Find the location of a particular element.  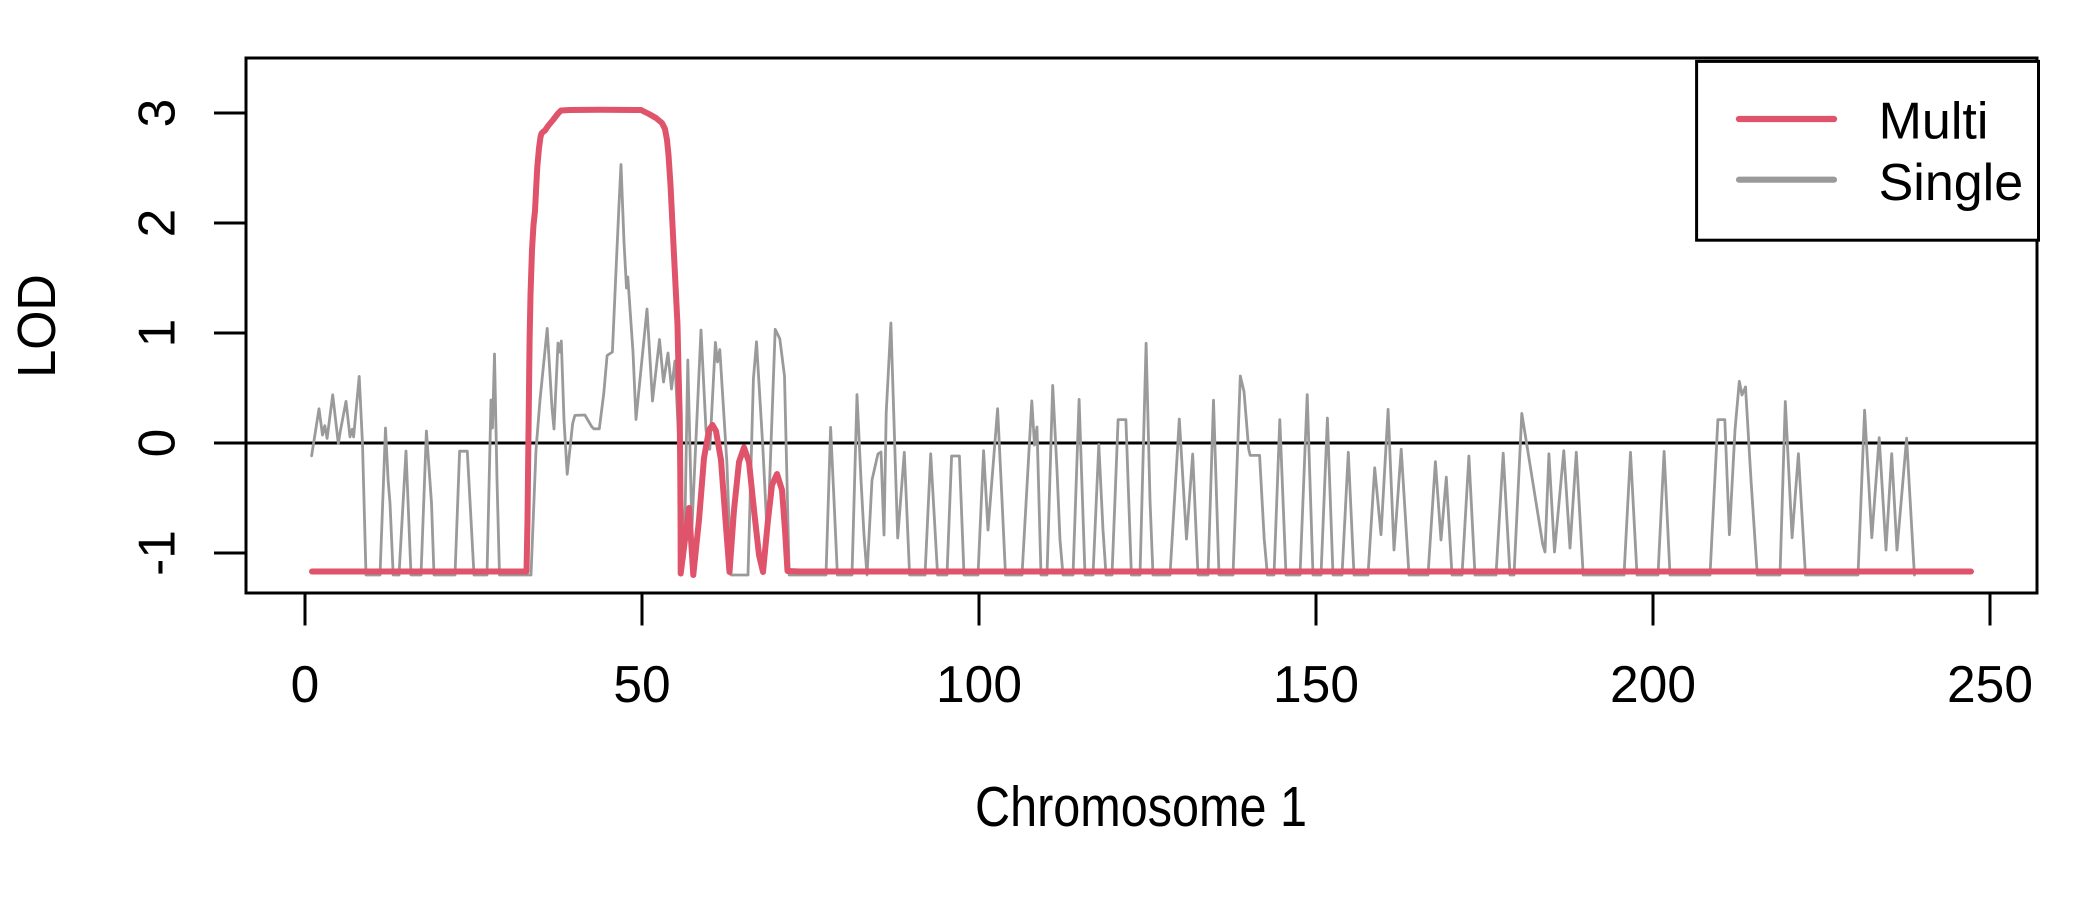

svg-text: Multi is located at coordinates (1934, 122).